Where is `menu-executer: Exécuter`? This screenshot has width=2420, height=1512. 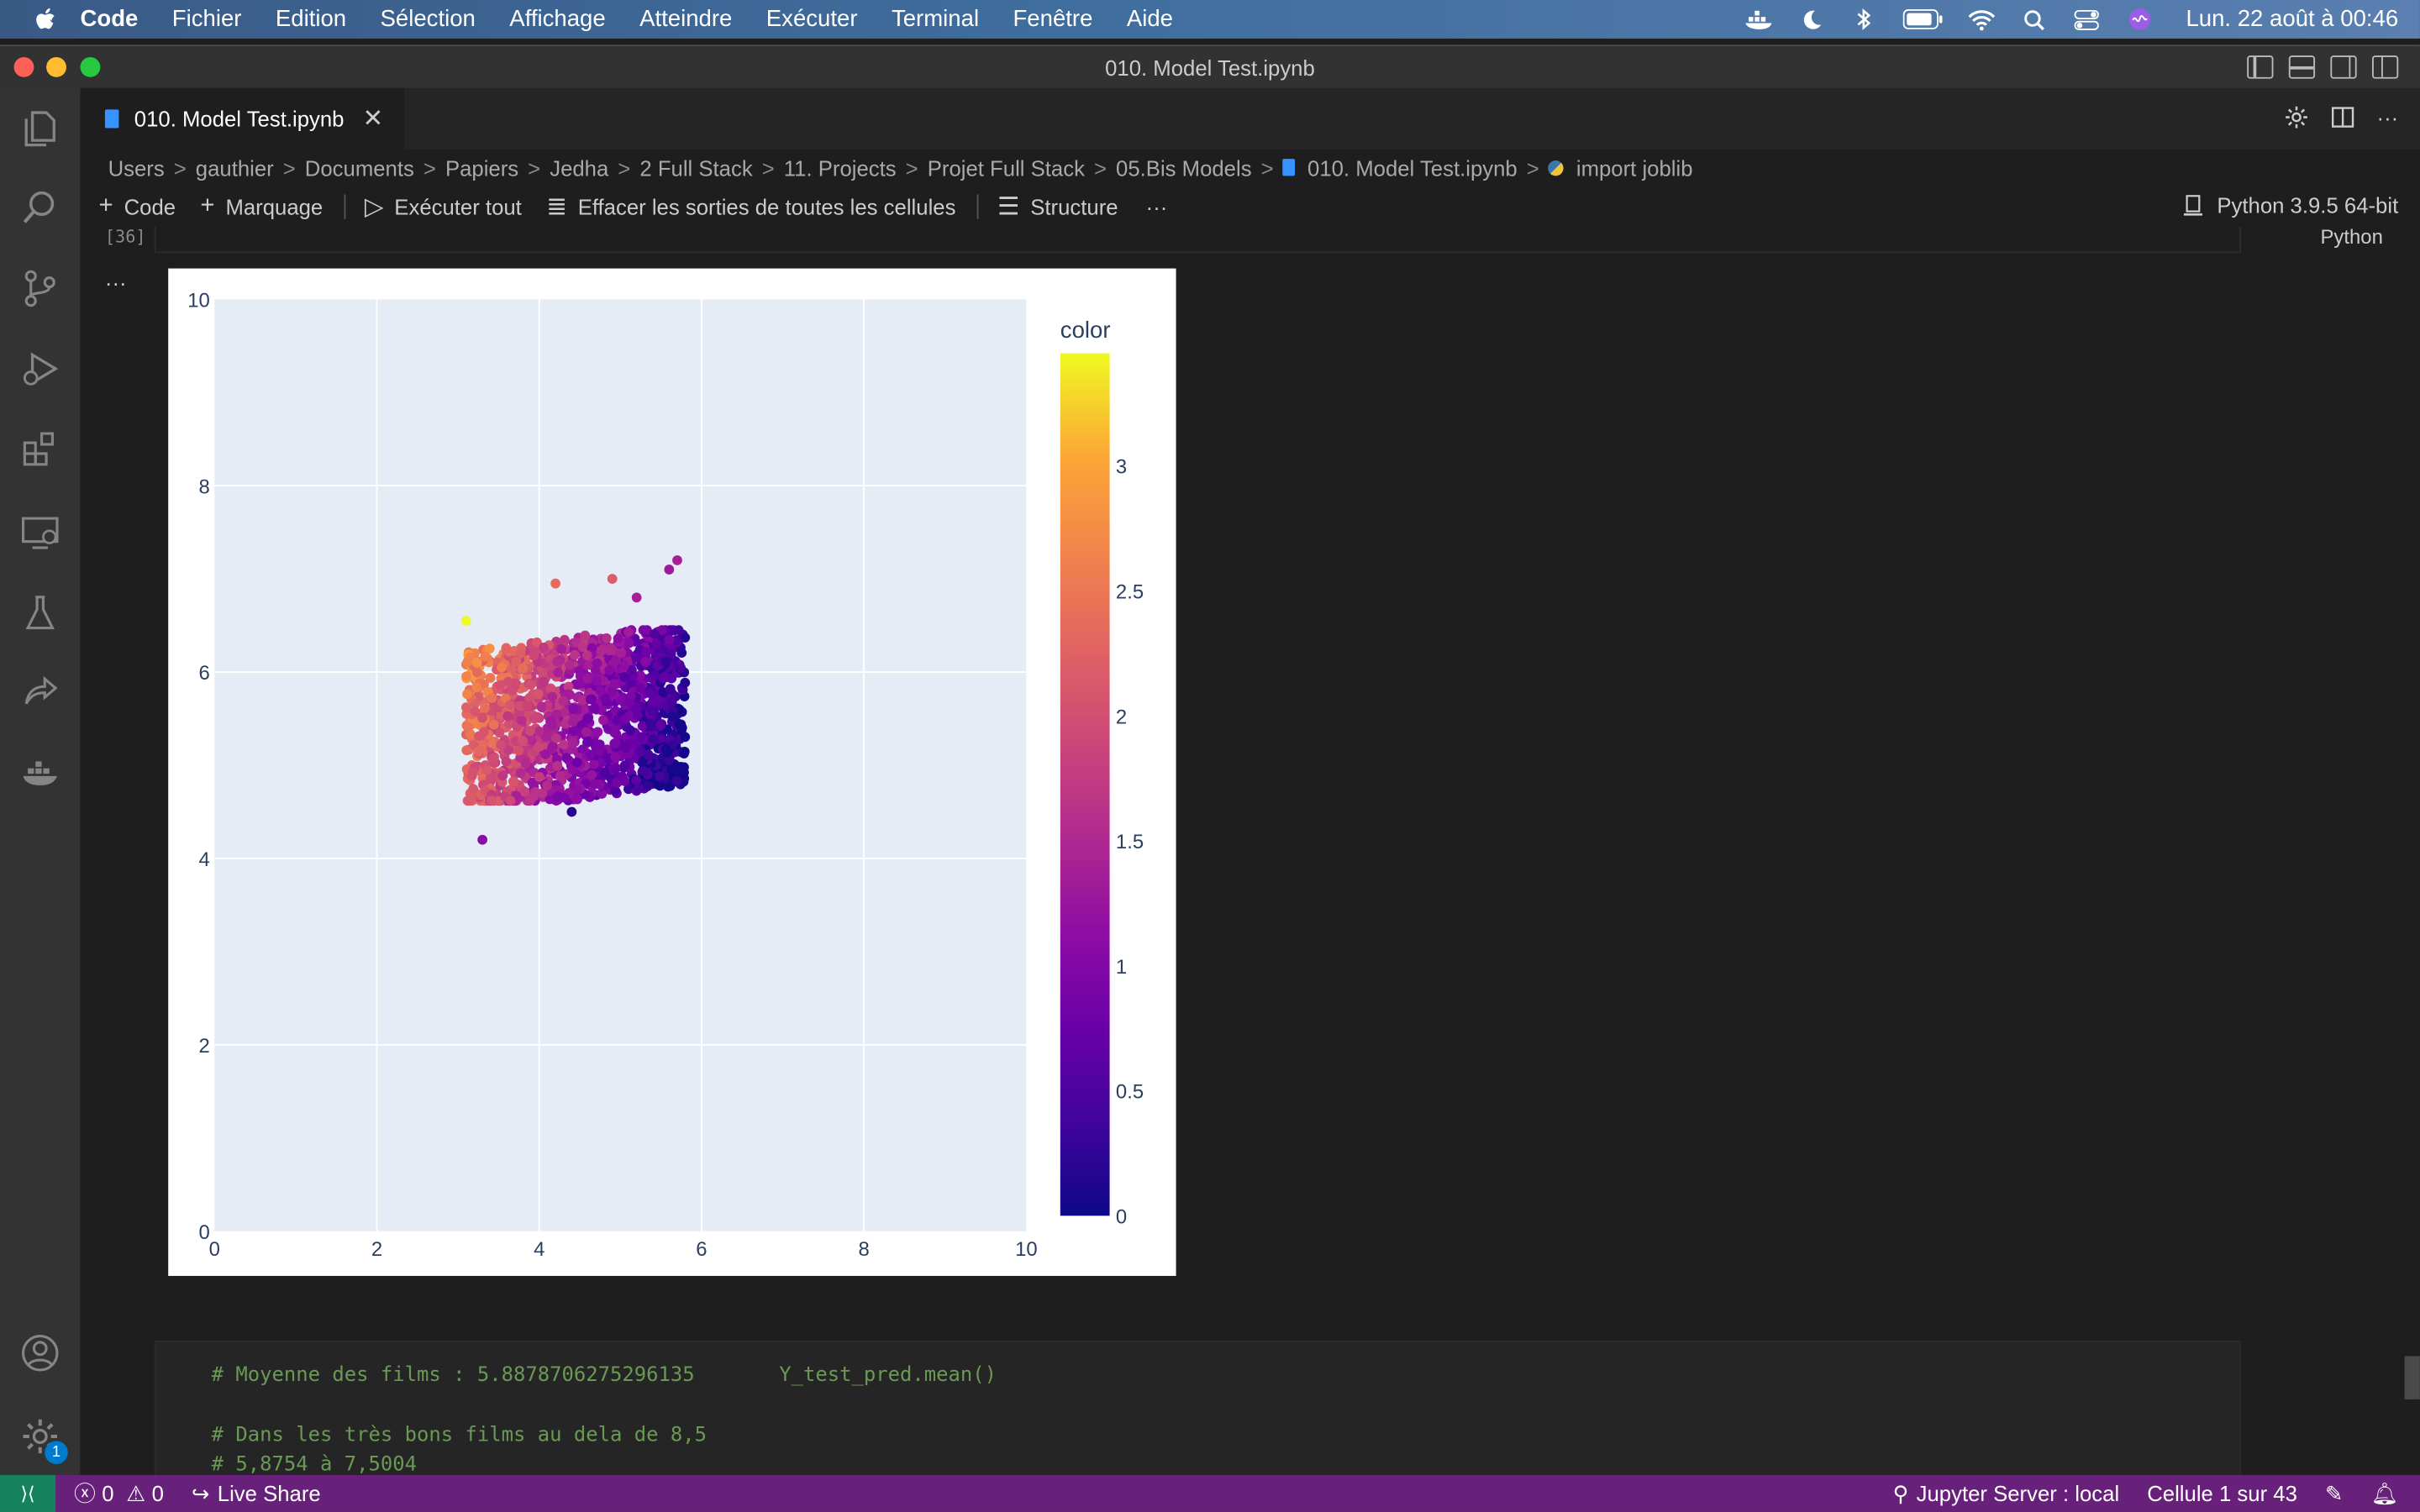 menu-executer: Exécuter is located at coordinates (811, 19).